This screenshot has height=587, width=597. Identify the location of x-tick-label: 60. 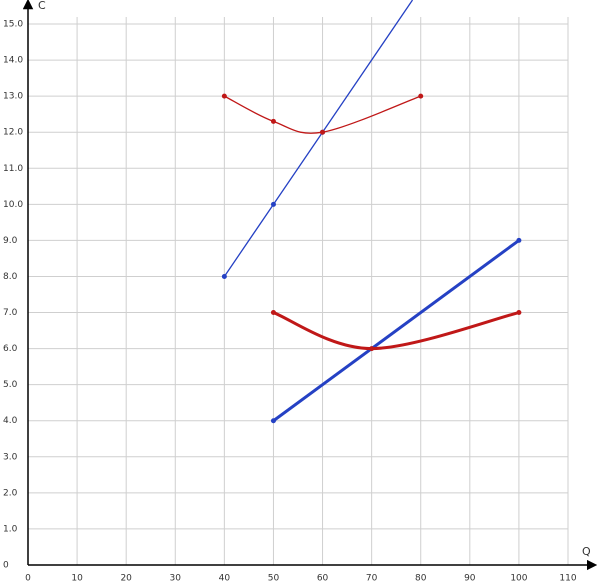
(323, 579).